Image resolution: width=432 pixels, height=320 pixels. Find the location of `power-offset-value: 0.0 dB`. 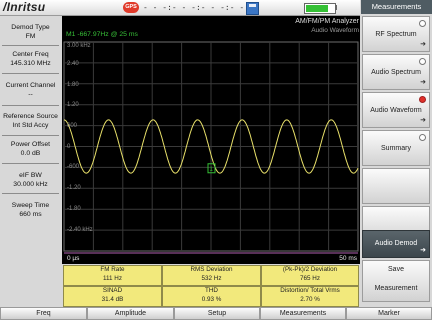

power-offset-value: 0.0 dB is located at coordinates (30, 153).